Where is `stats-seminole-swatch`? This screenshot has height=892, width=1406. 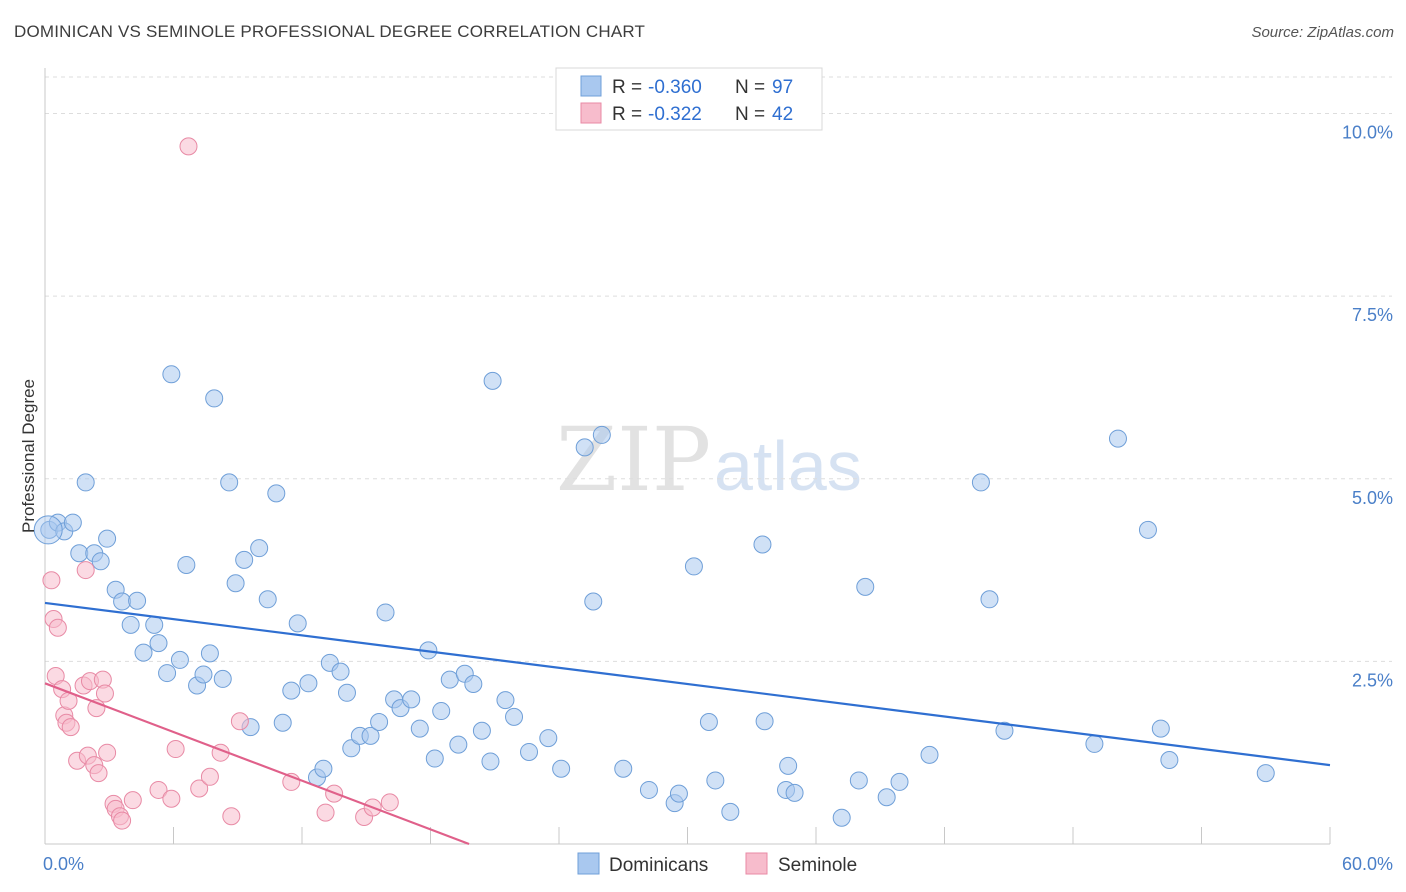 stats-seminole-swatch is located at coordinates (591, 113).